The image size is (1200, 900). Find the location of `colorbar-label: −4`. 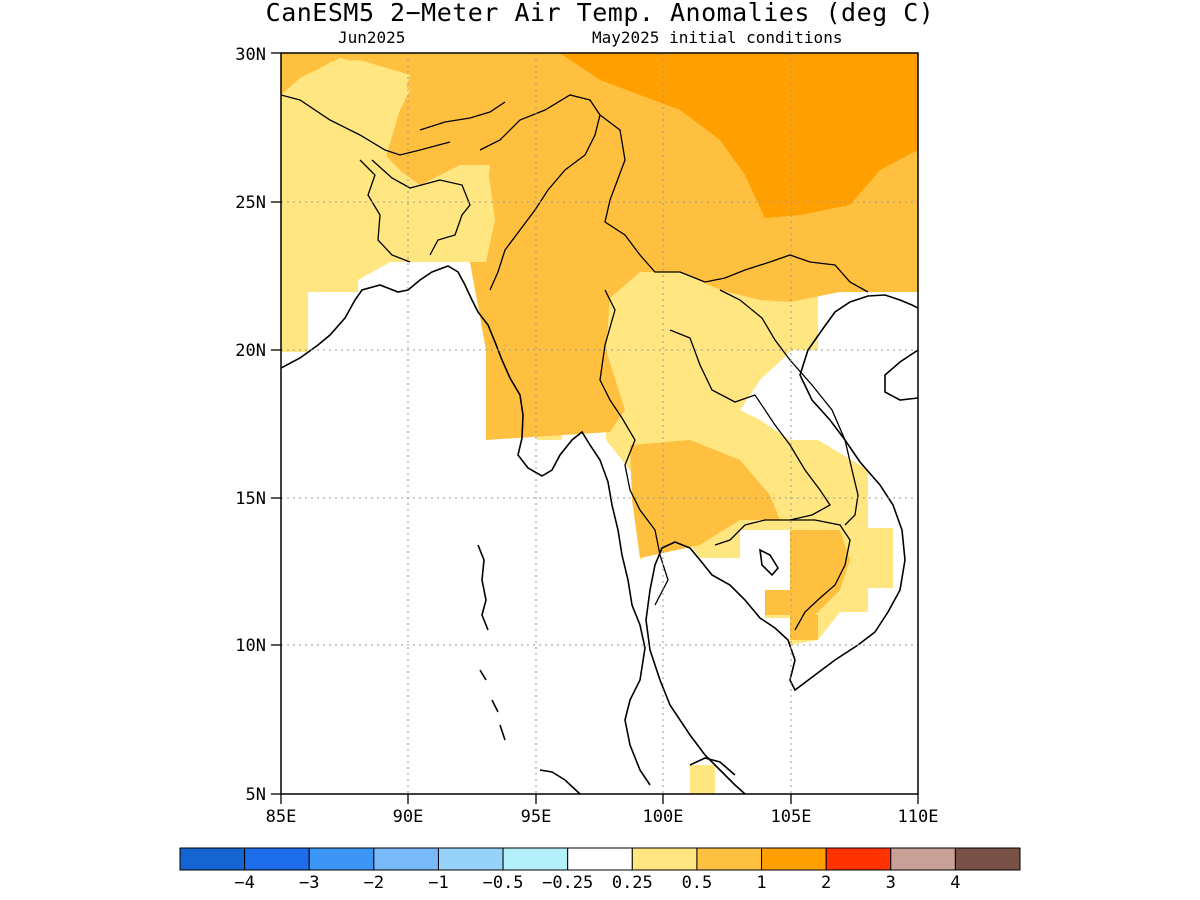

colorbar-label: −4 is located at coordinates (244, 883).